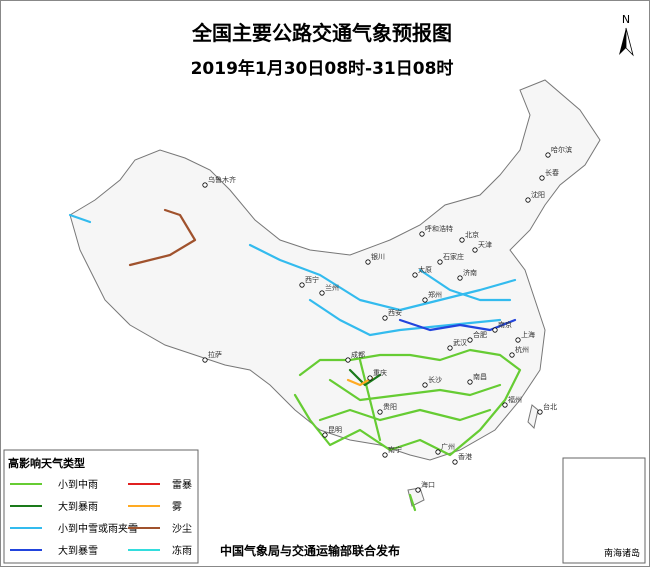 The image size is (650, 567). I want to click on legend-label: 大到暴雨, so click(78, 506).